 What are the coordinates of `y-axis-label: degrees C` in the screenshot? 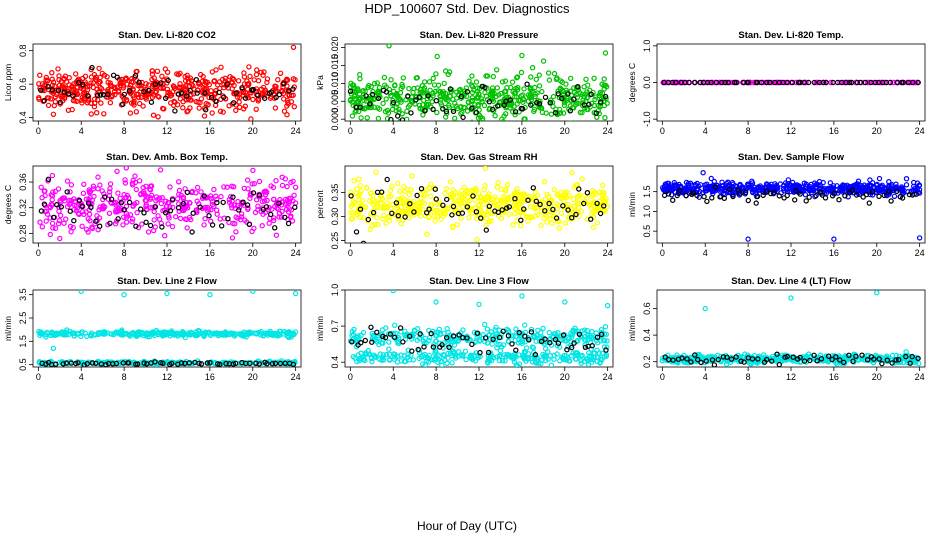 It's located at (632, 82).